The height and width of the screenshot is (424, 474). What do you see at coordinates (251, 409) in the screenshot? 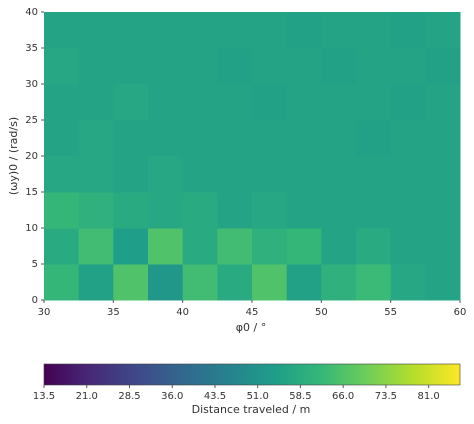
I see `colorbar-label: Distance traveled / m` at bounding box center [251, 409].